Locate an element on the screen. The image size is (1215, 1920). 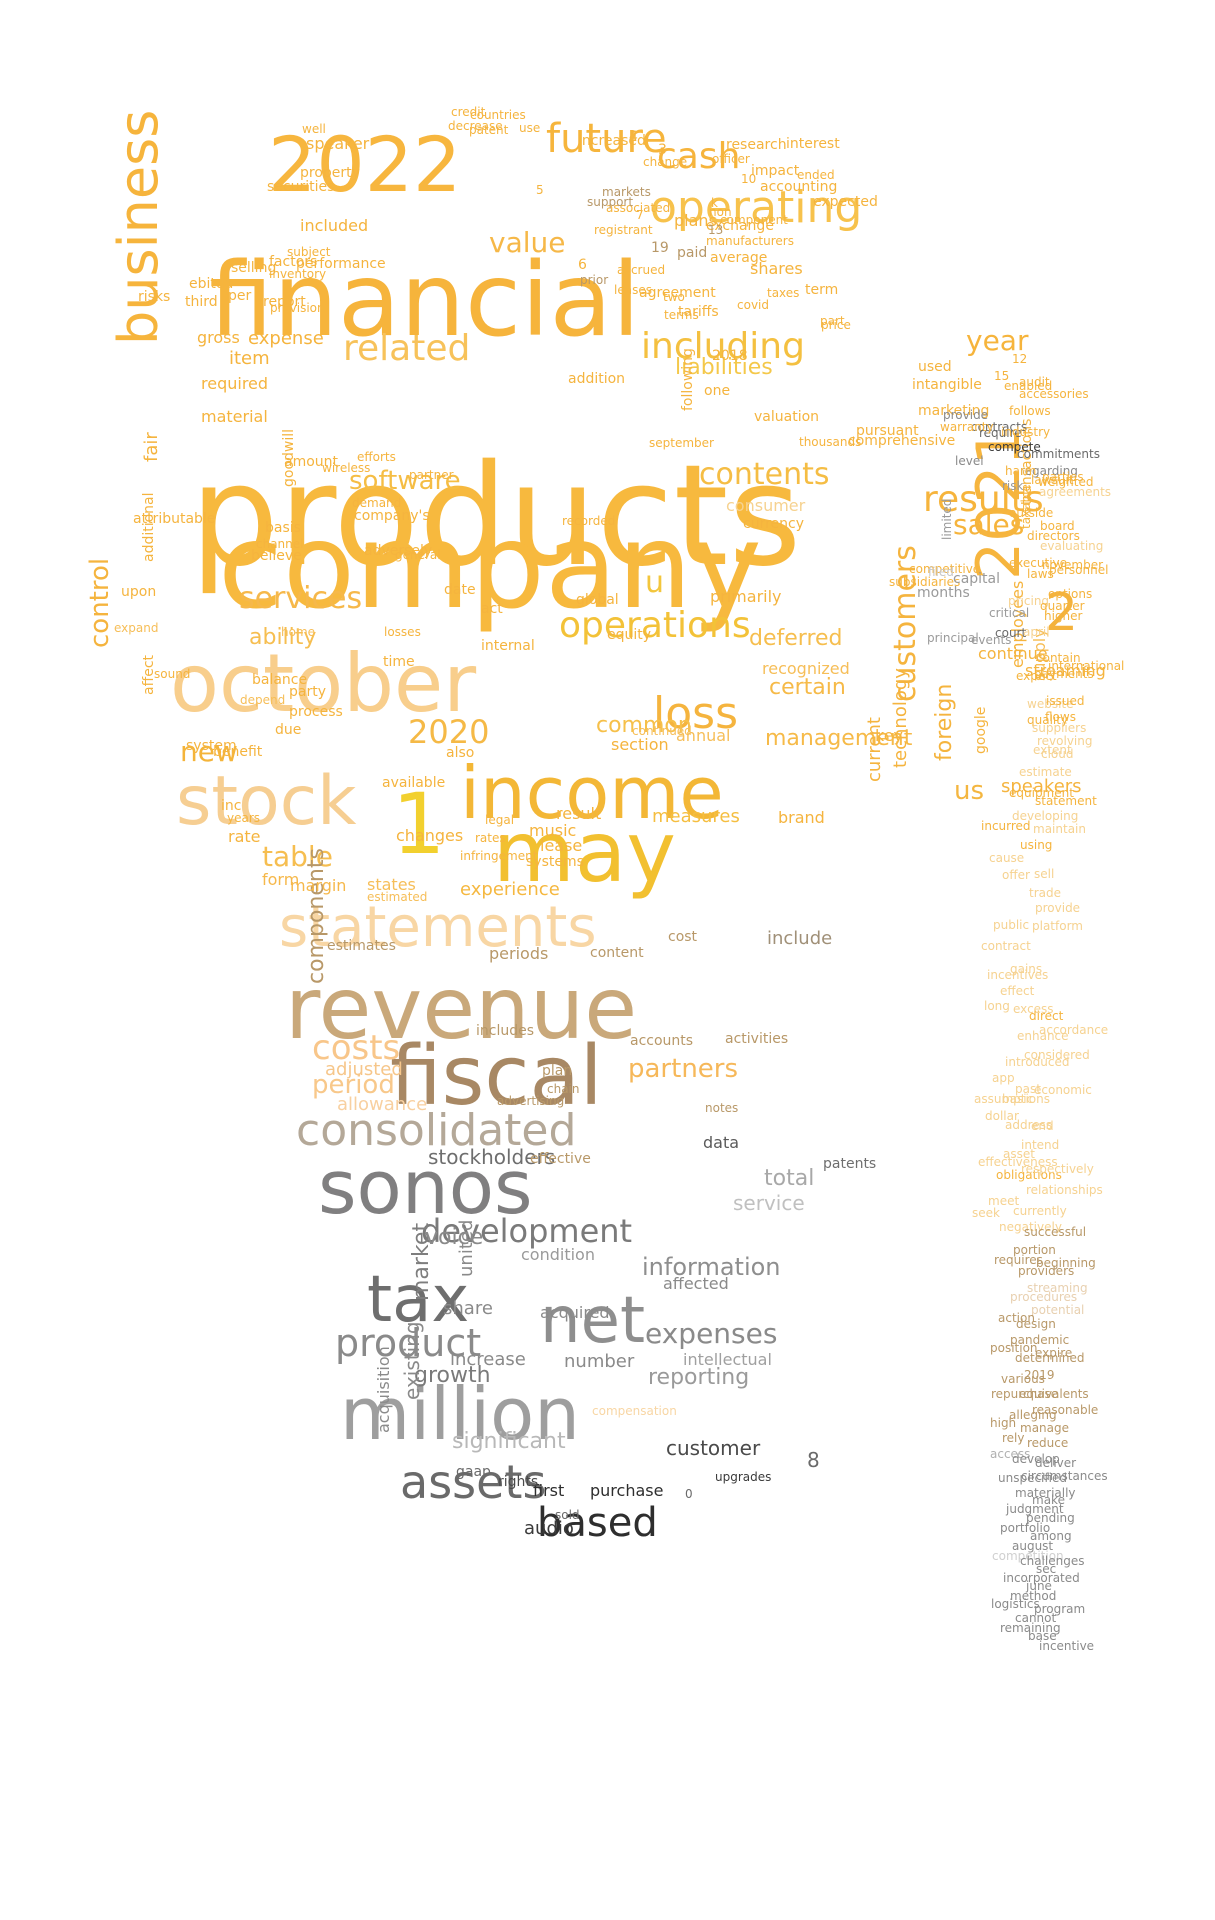
word-system: system is located at coordinates (211, 746).